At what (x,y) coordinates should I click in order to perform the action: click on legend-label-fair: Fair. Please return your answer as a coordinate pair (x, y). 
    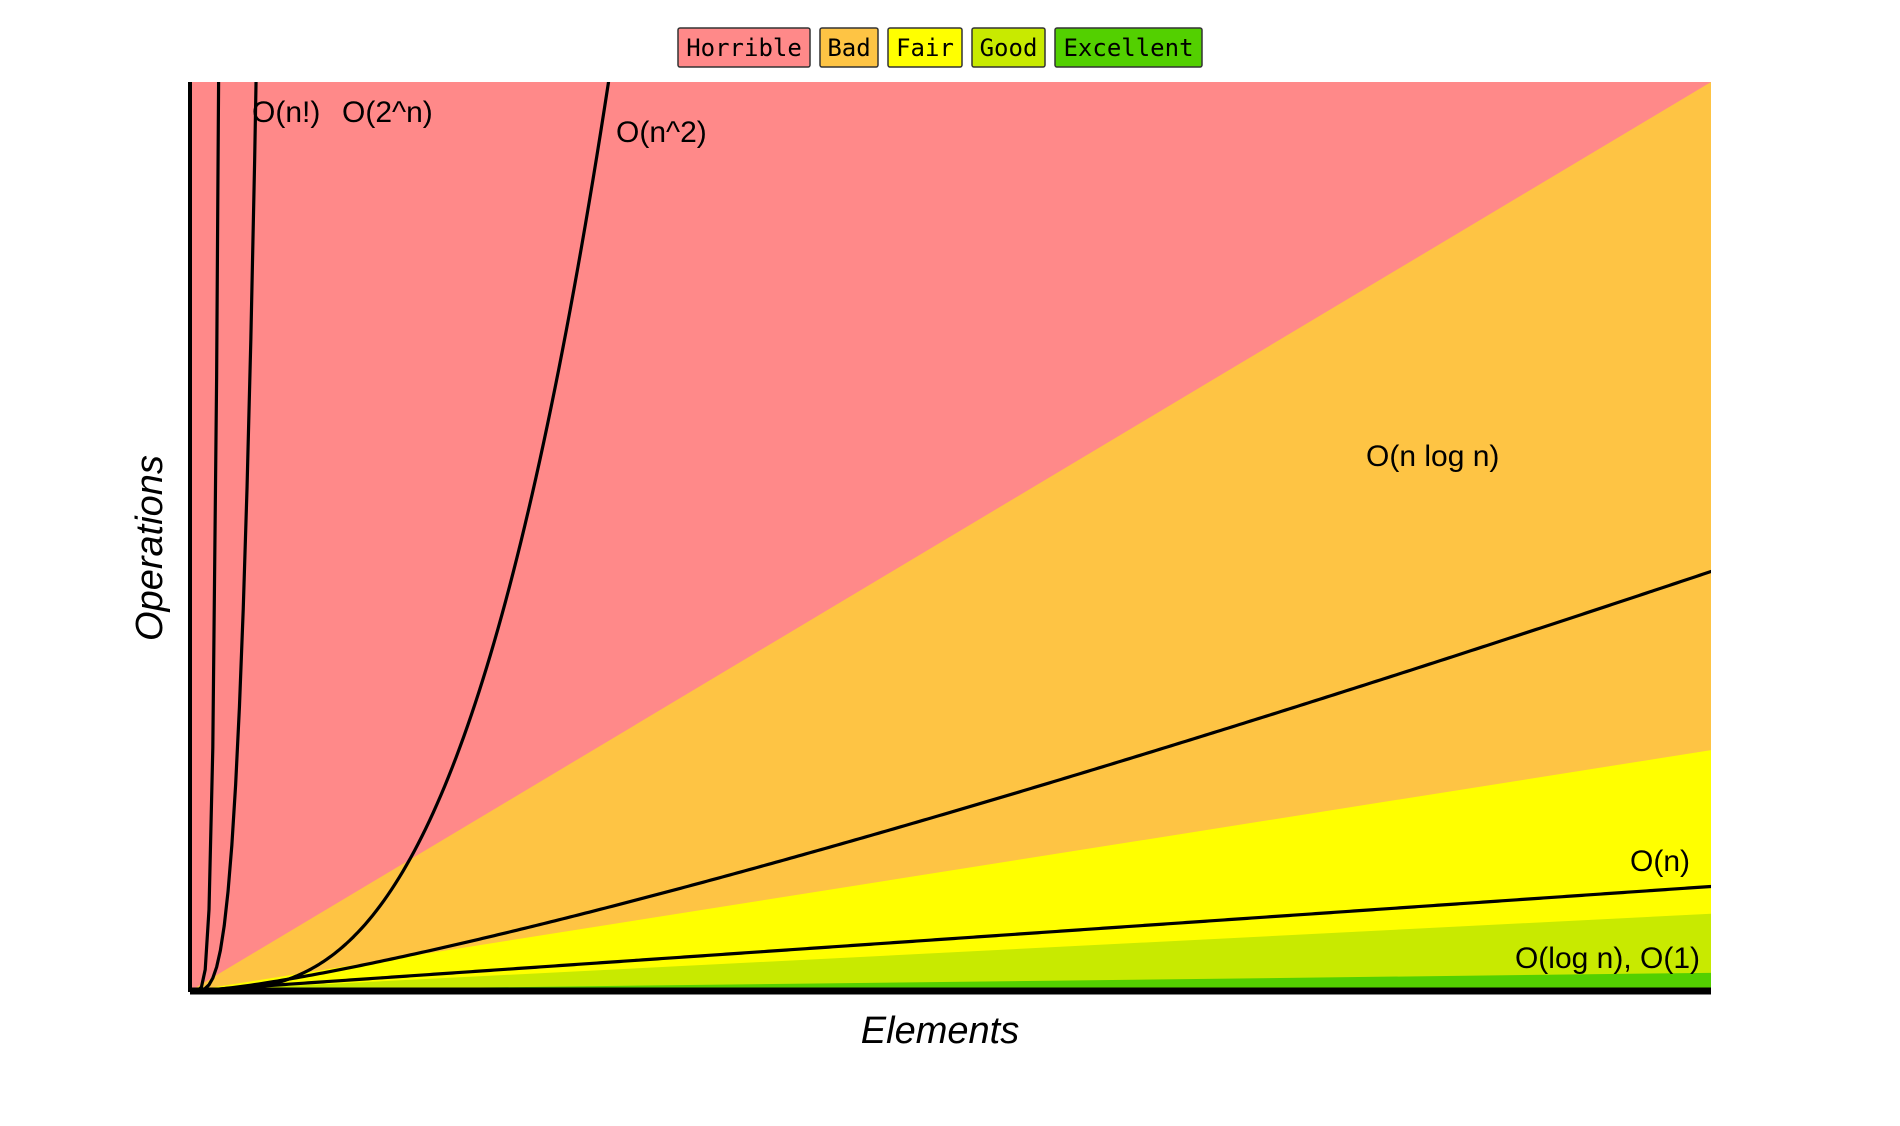
    Looking at the image, I should click on (925, 48).